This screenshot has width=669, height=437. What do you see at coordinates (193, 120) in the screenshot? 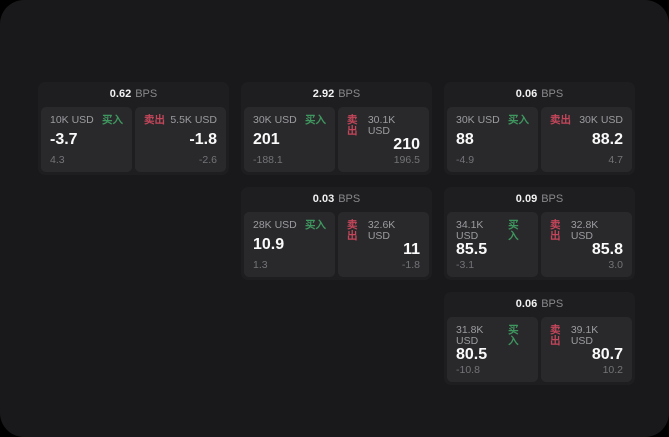
I see `sell-amount: 5.5K USD` at bounding box center [193, 120].